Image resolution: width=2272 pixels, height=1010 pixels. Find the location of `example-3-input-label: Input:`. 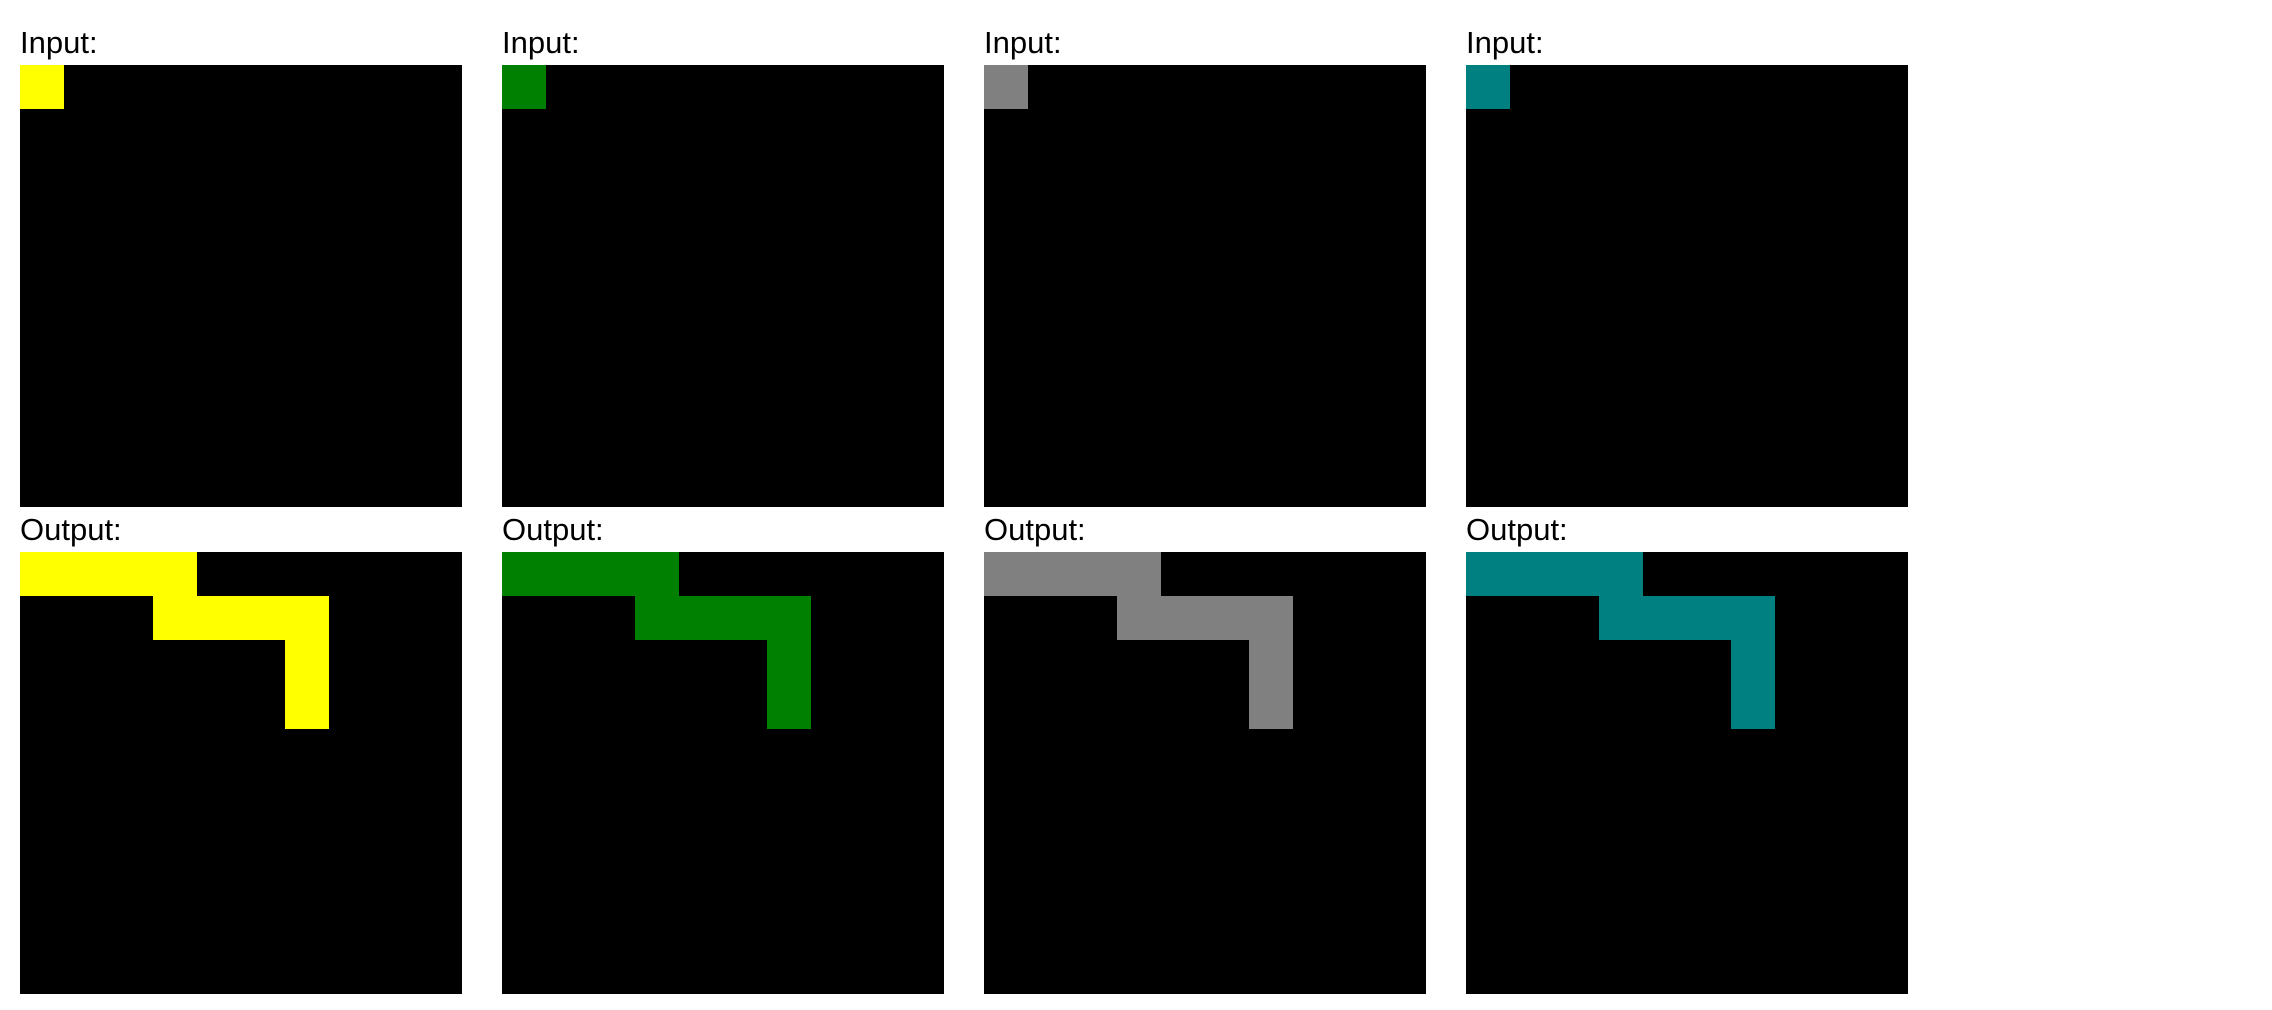

example-3-input-label: Input: is located at coordinates (1023, 42).